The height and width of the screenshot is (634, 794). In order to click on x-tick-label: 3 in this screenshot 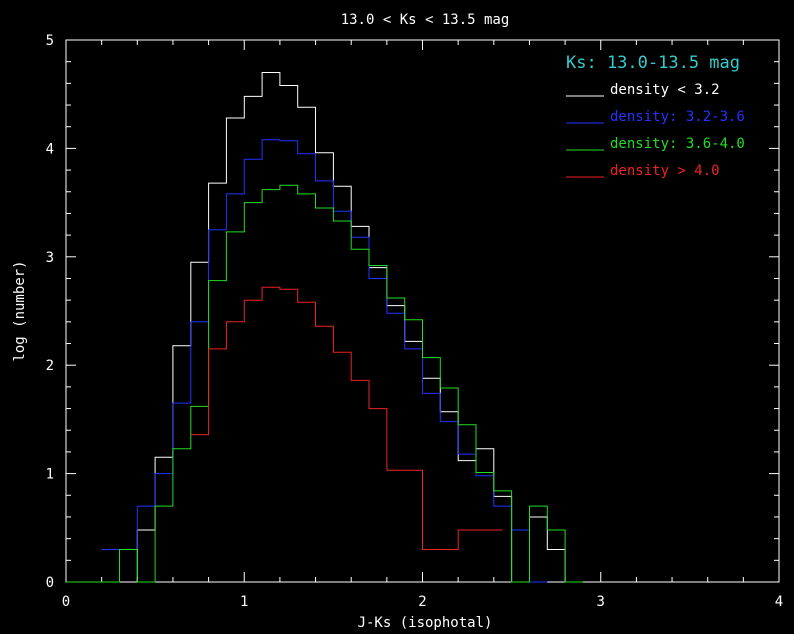, I will do `click(601, 602)`.